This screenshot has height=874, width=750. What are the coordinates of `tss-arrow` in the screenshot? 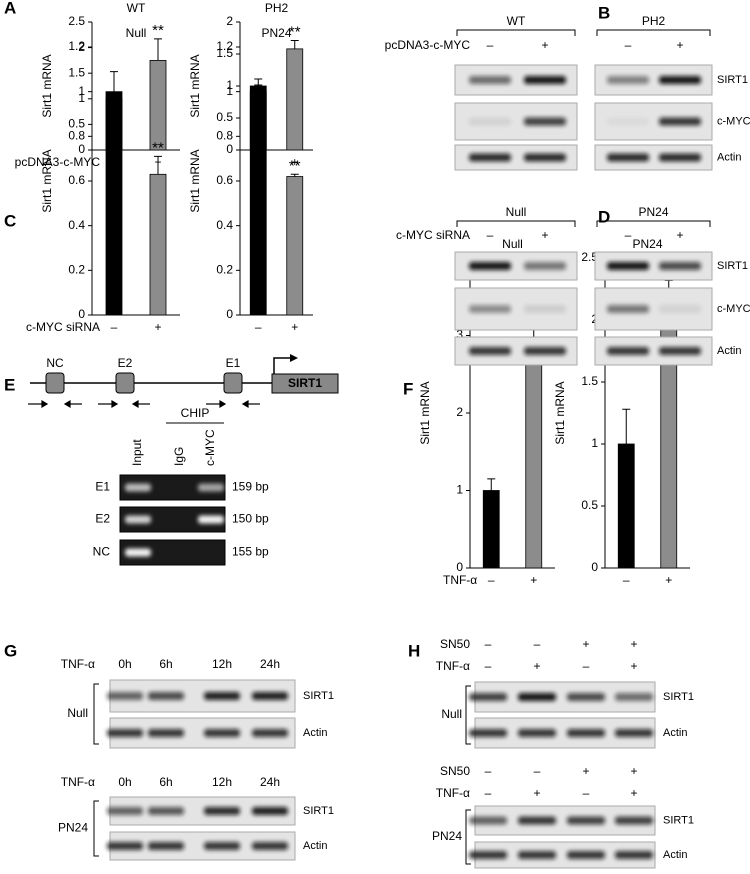 It's located at (282, 365).